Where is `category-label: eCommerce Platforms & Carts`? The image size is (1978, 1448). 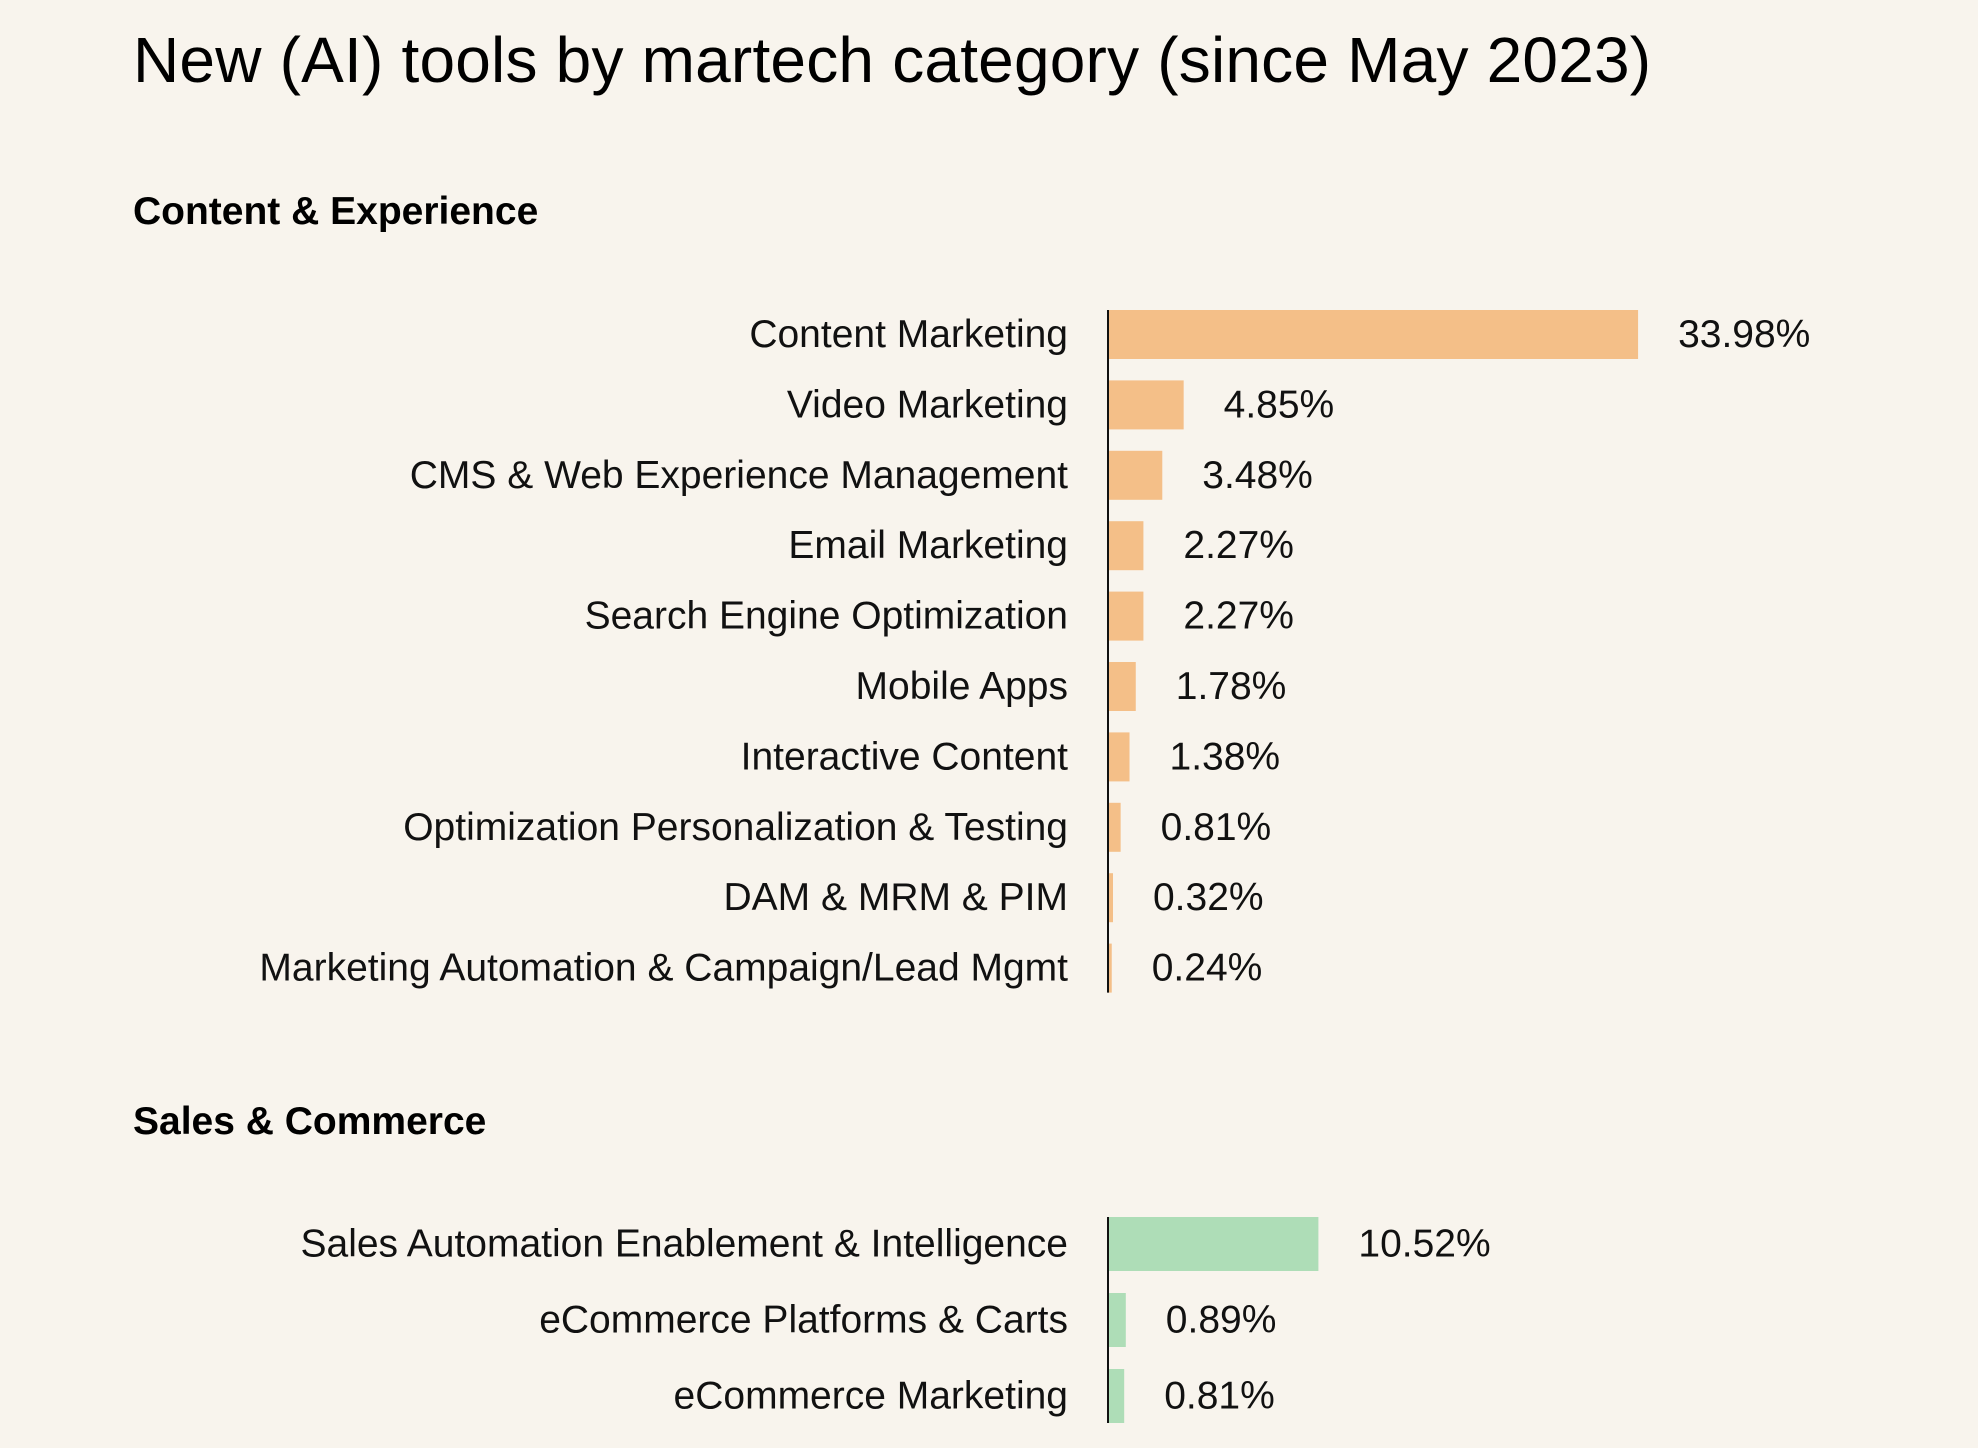 category-label: eCommerce Platforms & Carts is located at coordinates (803, 1320).